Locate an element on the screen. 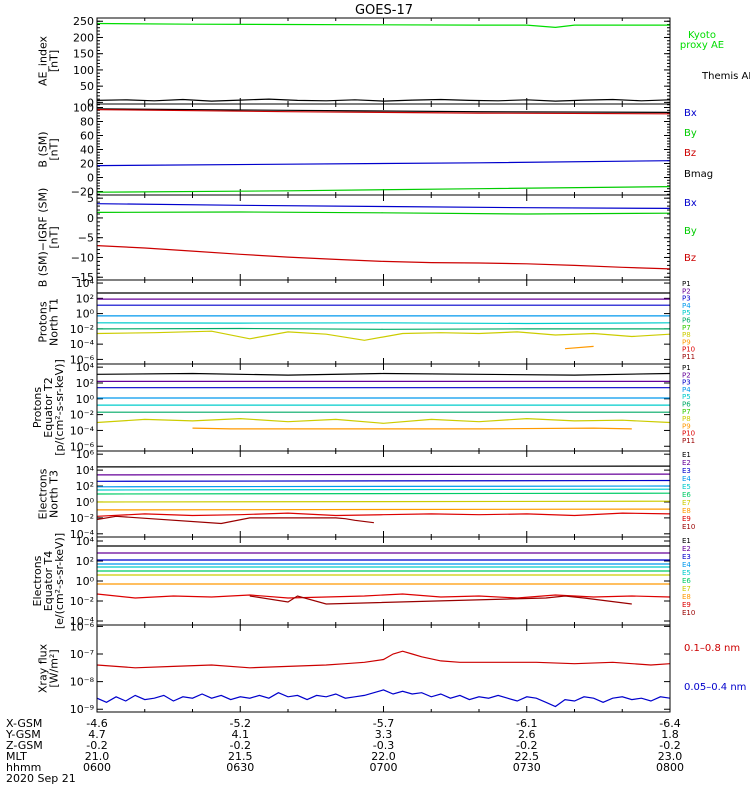 This screenshot has height=804, width=750. y-tick-label: −10 is located at coordinates (82, 257).